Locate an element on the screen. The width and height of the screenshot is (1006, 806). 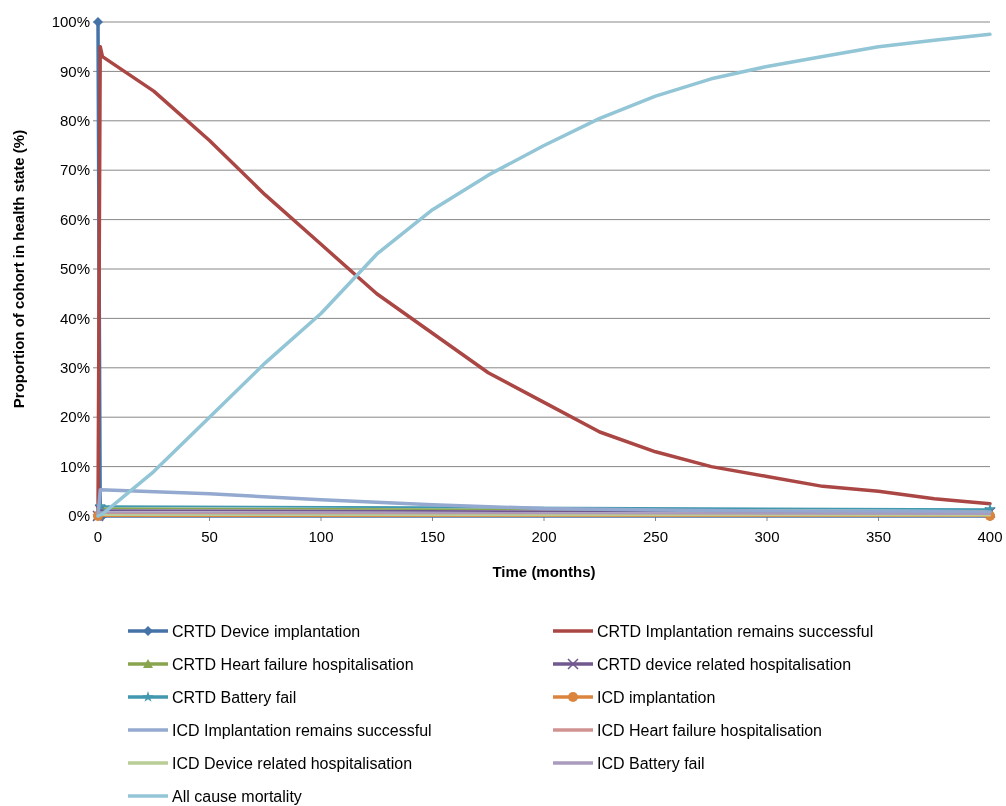
x-axis-title: Time (months) is located at coordinates (544, 571).